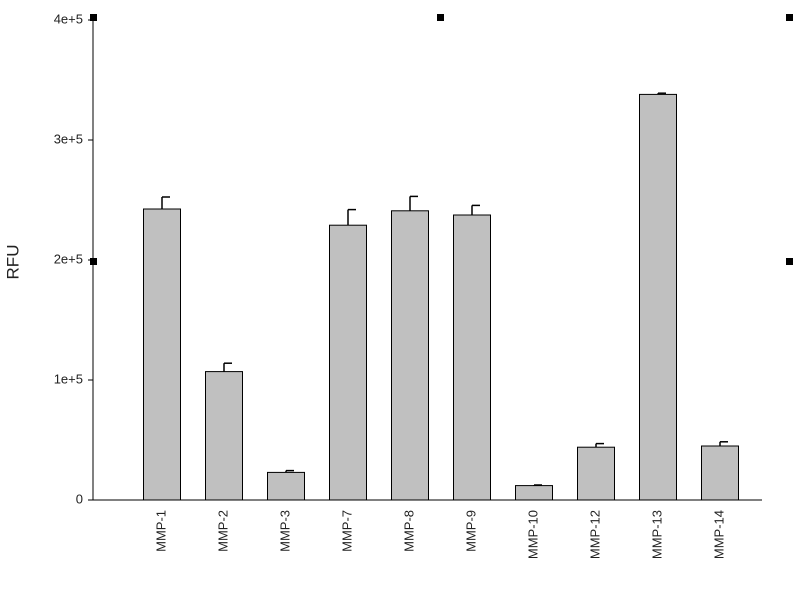  Describe the element at coordinates (718, 534) in the screenshot. I see `x-tick-label: MMP-14` at that location.